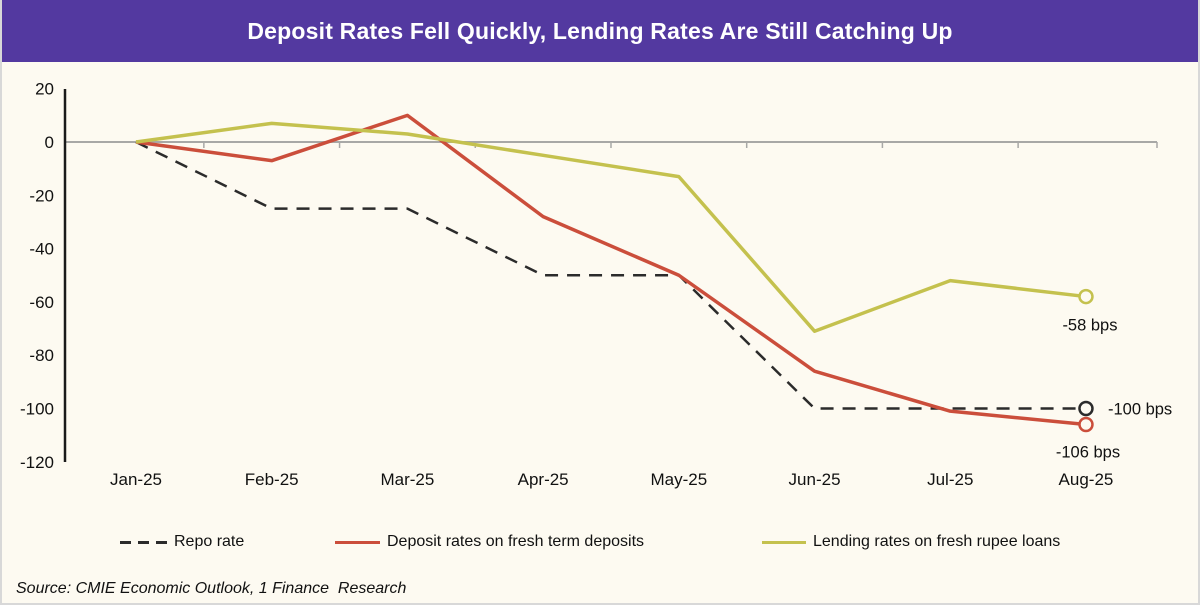 The image size is (1200, 605). I want to click on y-axis-tick-label: -20, so click(41, 195).